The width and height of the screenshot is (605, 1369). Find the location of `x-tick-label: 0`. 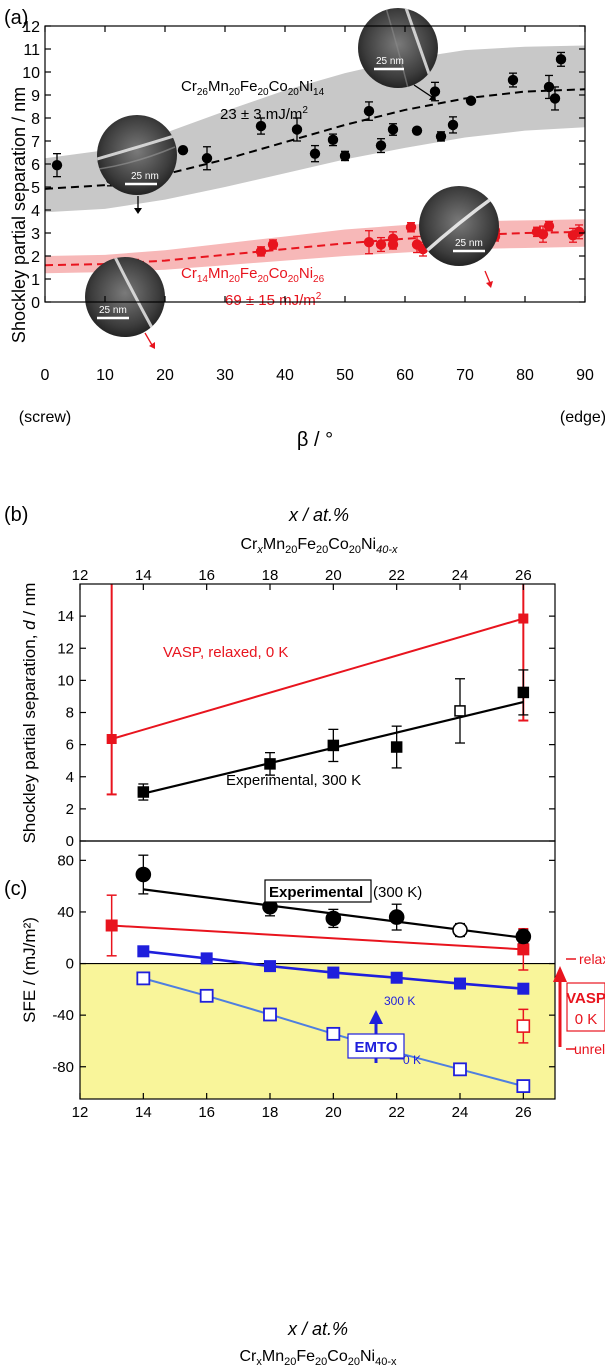

x-tick-label: 0 is located at coordinates (45, 375).